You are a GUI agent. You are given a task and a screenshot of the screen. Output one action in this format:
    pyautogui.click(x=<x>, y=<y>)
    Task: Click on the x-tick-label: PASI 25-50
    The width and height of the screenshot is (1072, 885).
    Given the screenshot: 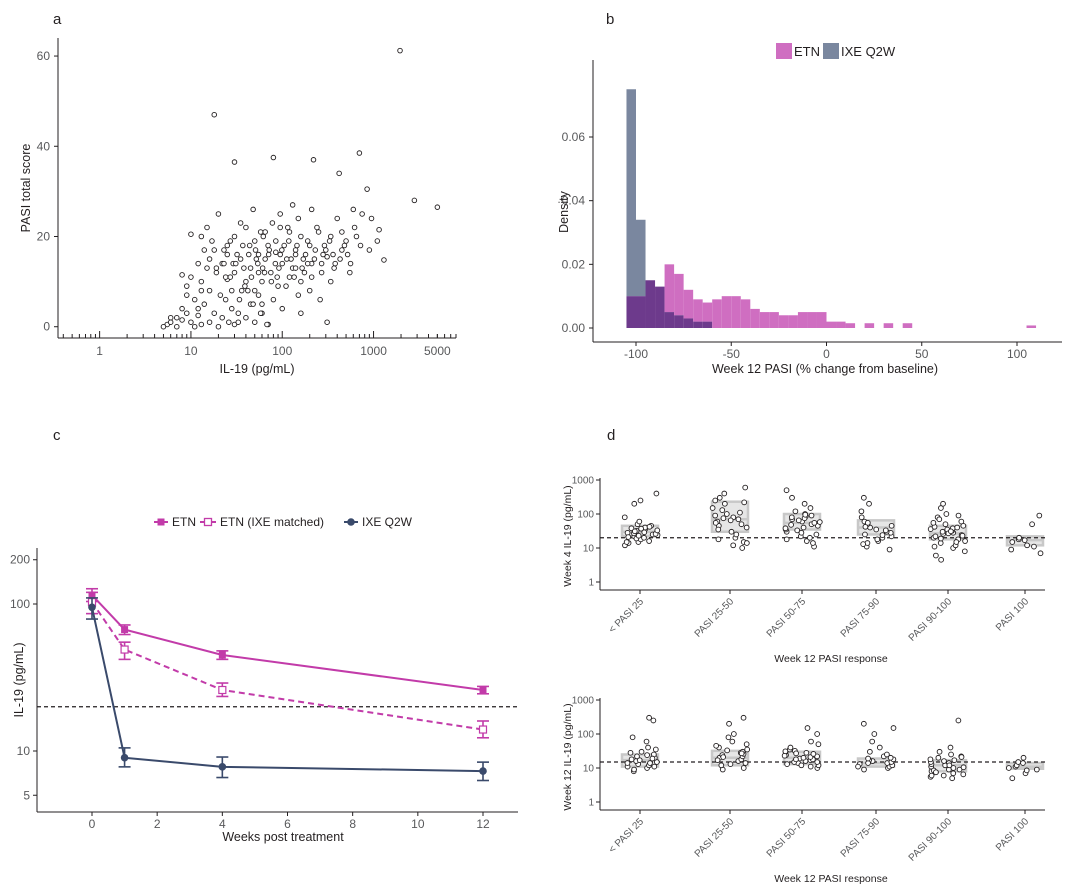 What is the action you would take?
    pyautogui.click(x=715, y=618)
    